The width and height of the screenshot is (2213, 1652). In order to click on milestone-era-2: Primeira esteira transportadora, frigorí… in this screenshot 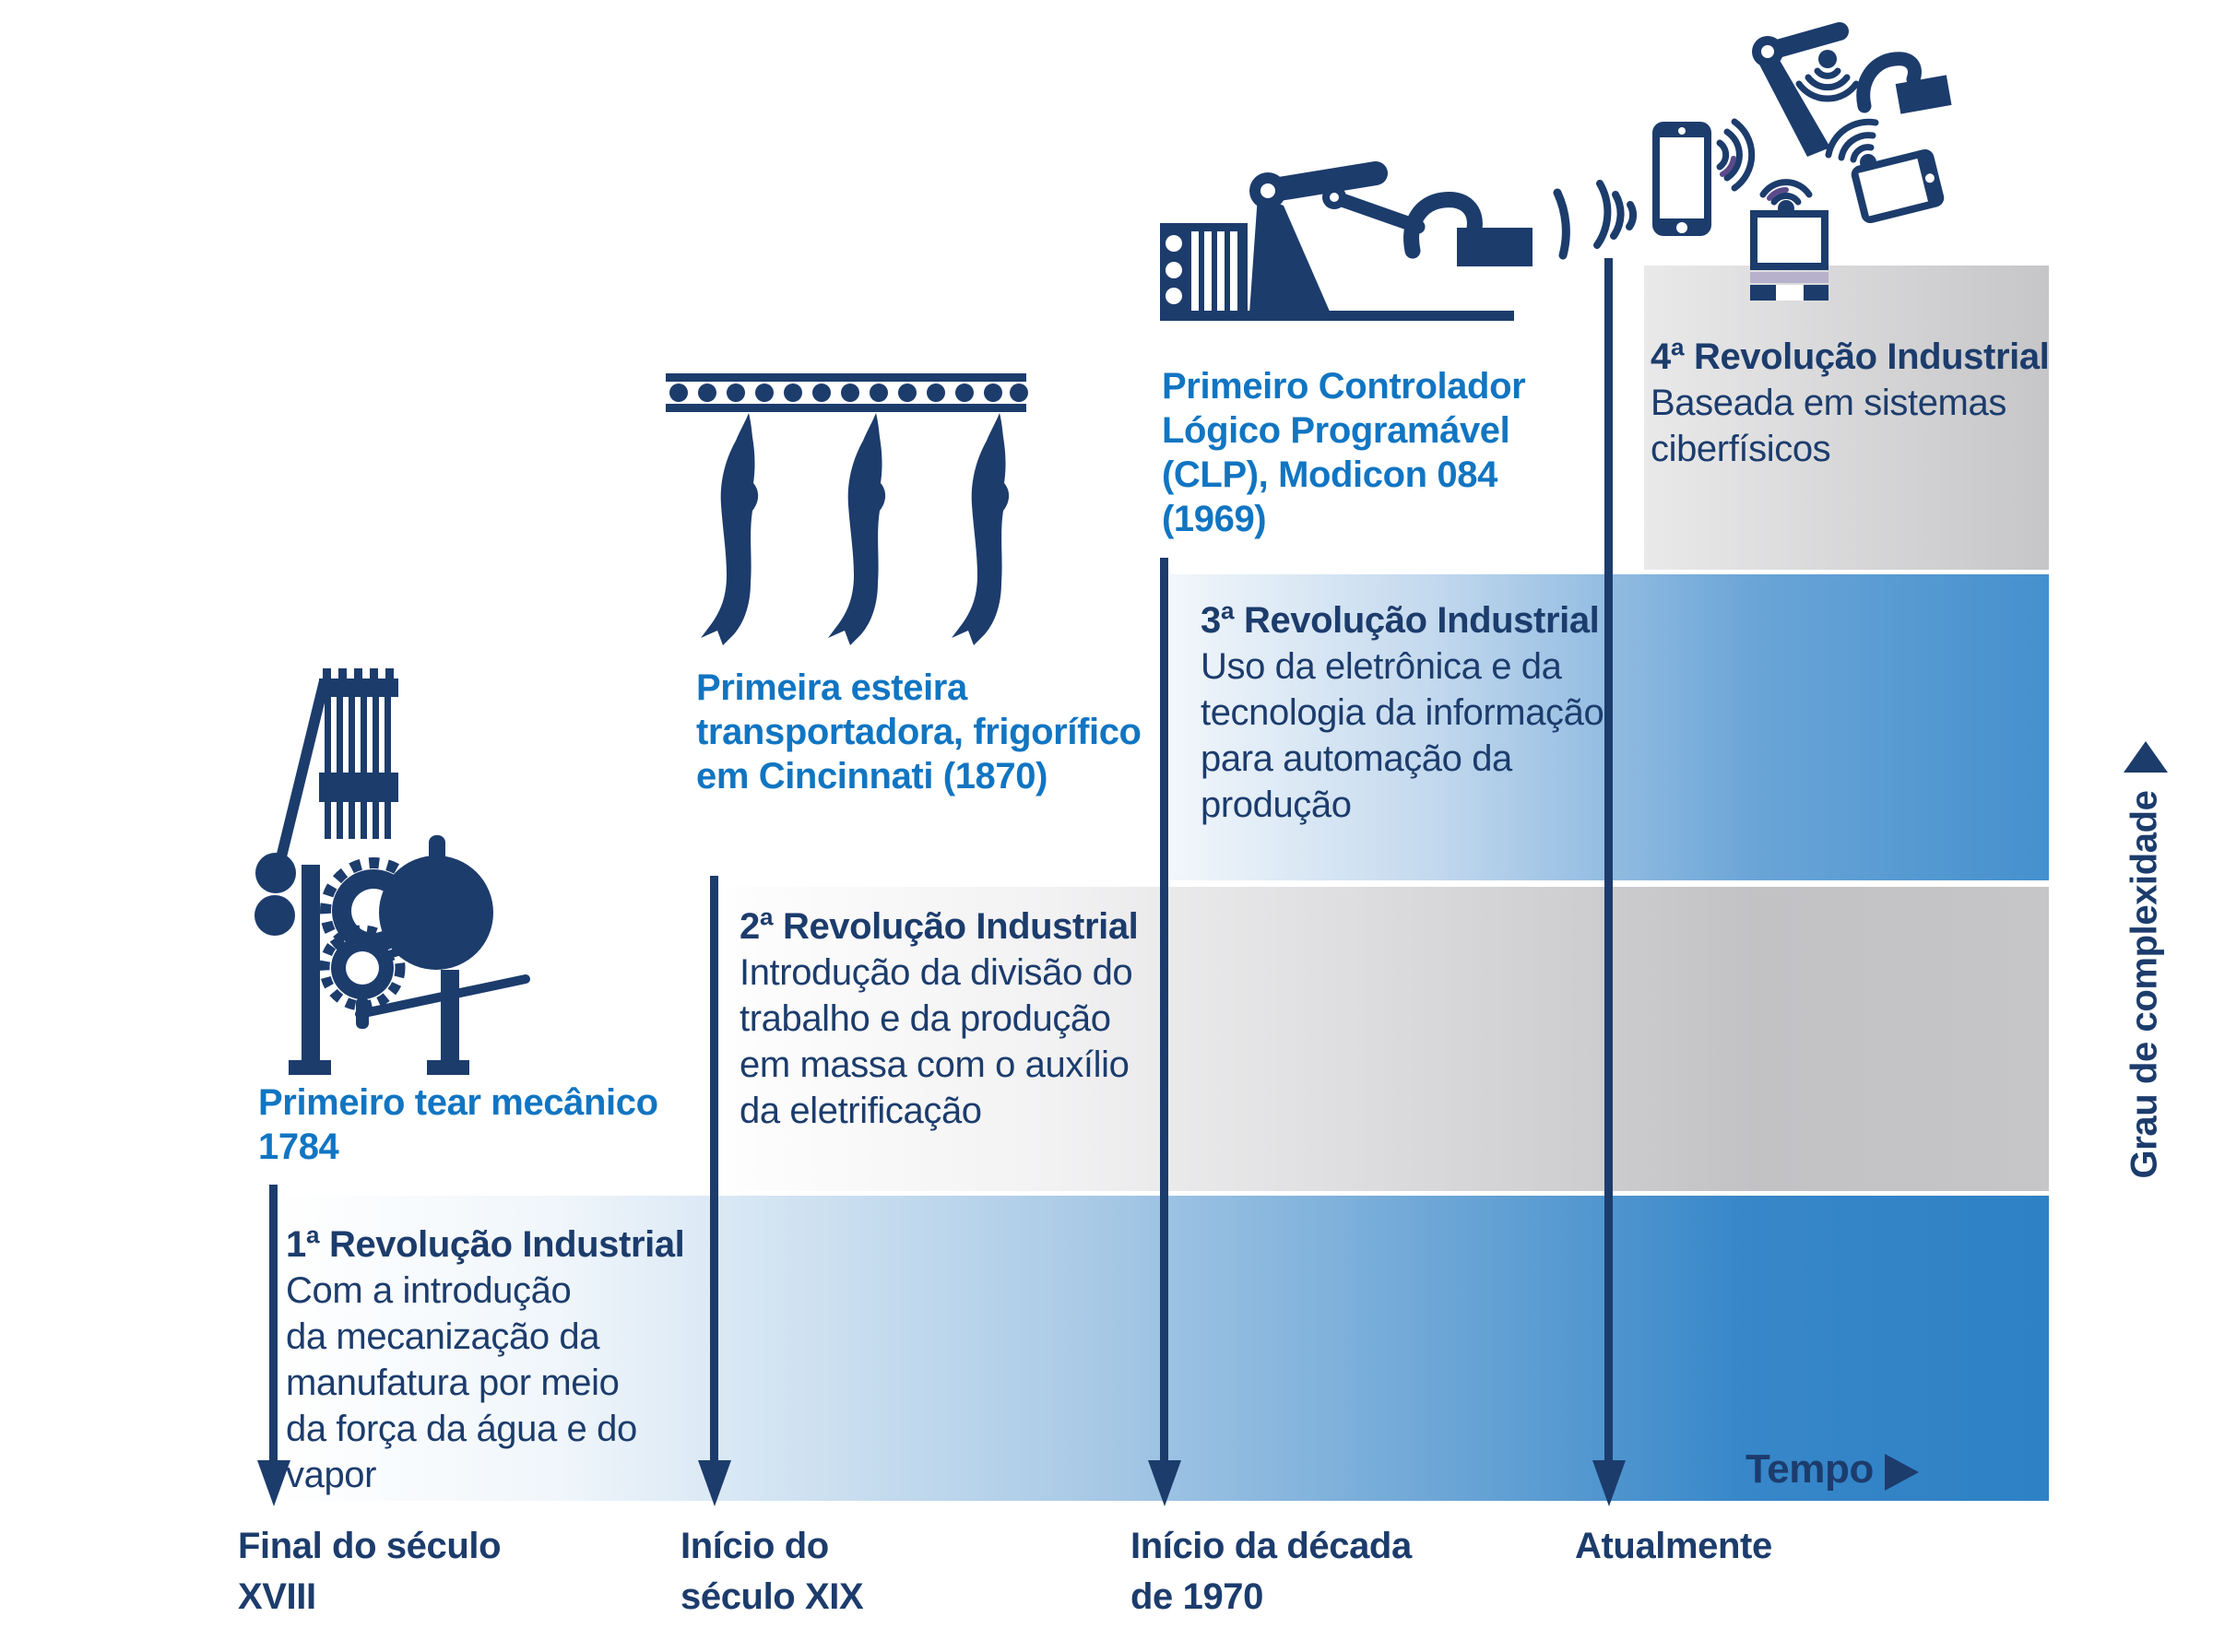, I will do `click(919, 731)`.